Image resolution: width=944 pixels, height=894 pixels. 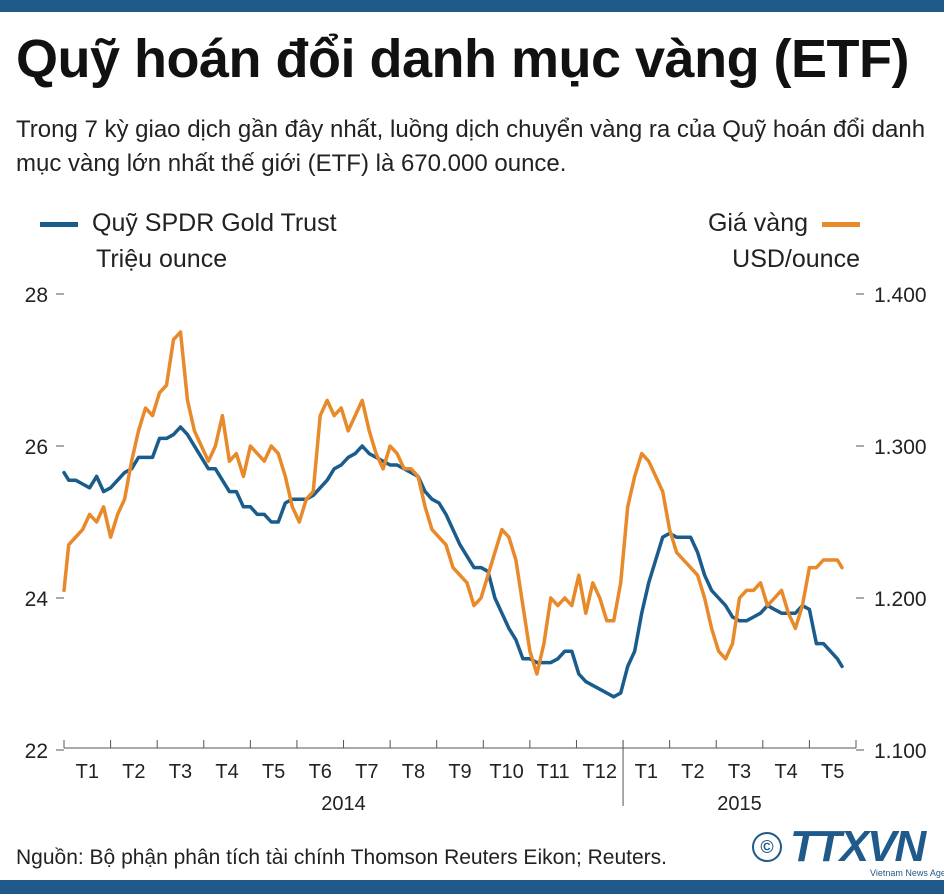 What do you see at coordinates (59, 224) in the screenshot?
I see `etf-legend-swatch` at bounding box center [59, 224].